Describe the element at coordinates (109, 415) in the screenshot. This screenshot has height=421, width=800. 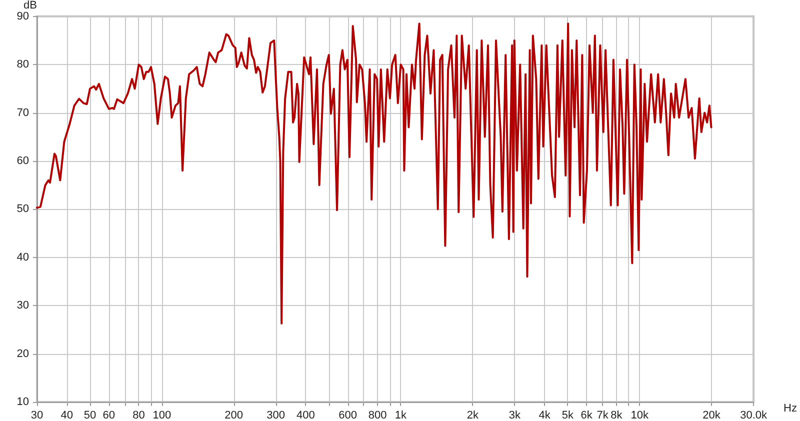
I see `x-tick-label: 60` at that location.